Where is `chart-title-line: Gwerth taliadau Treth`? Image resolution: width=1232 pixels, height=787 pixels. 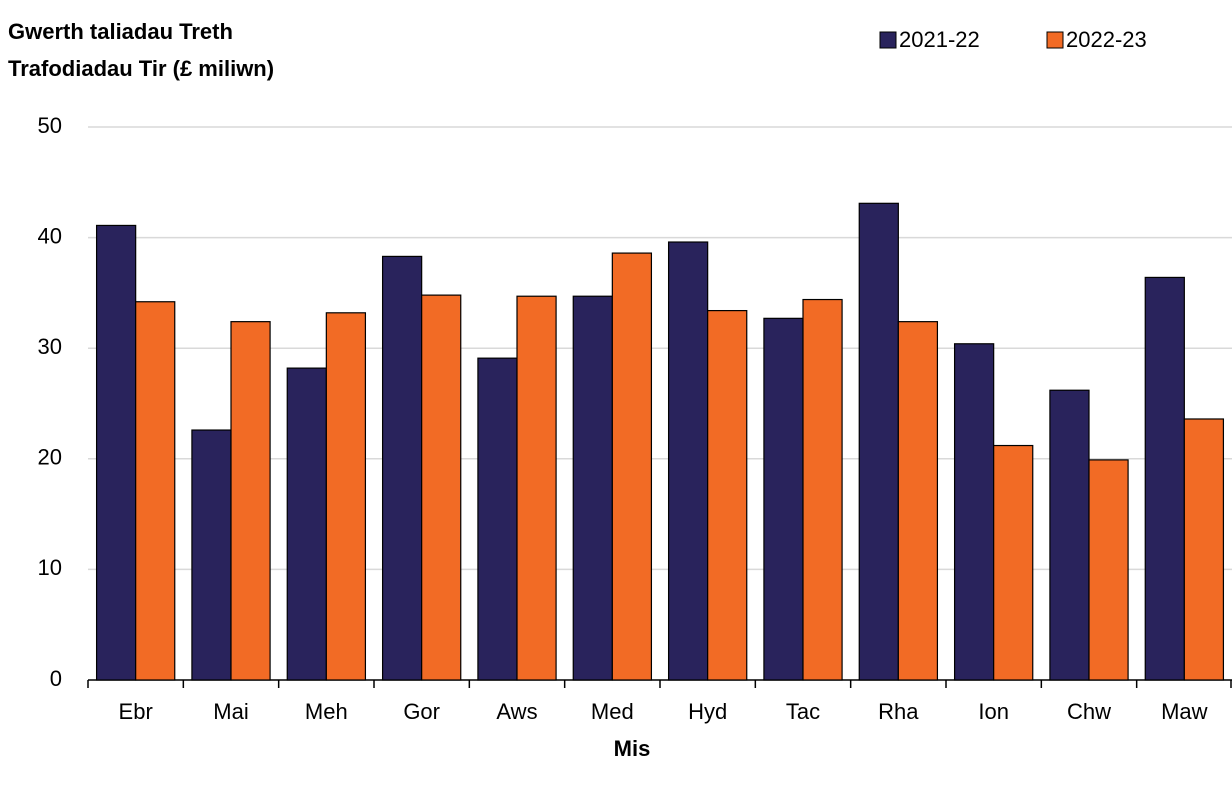
chart-title-line: Gwerth taliadau Treth is located at coordinates (120, 31).